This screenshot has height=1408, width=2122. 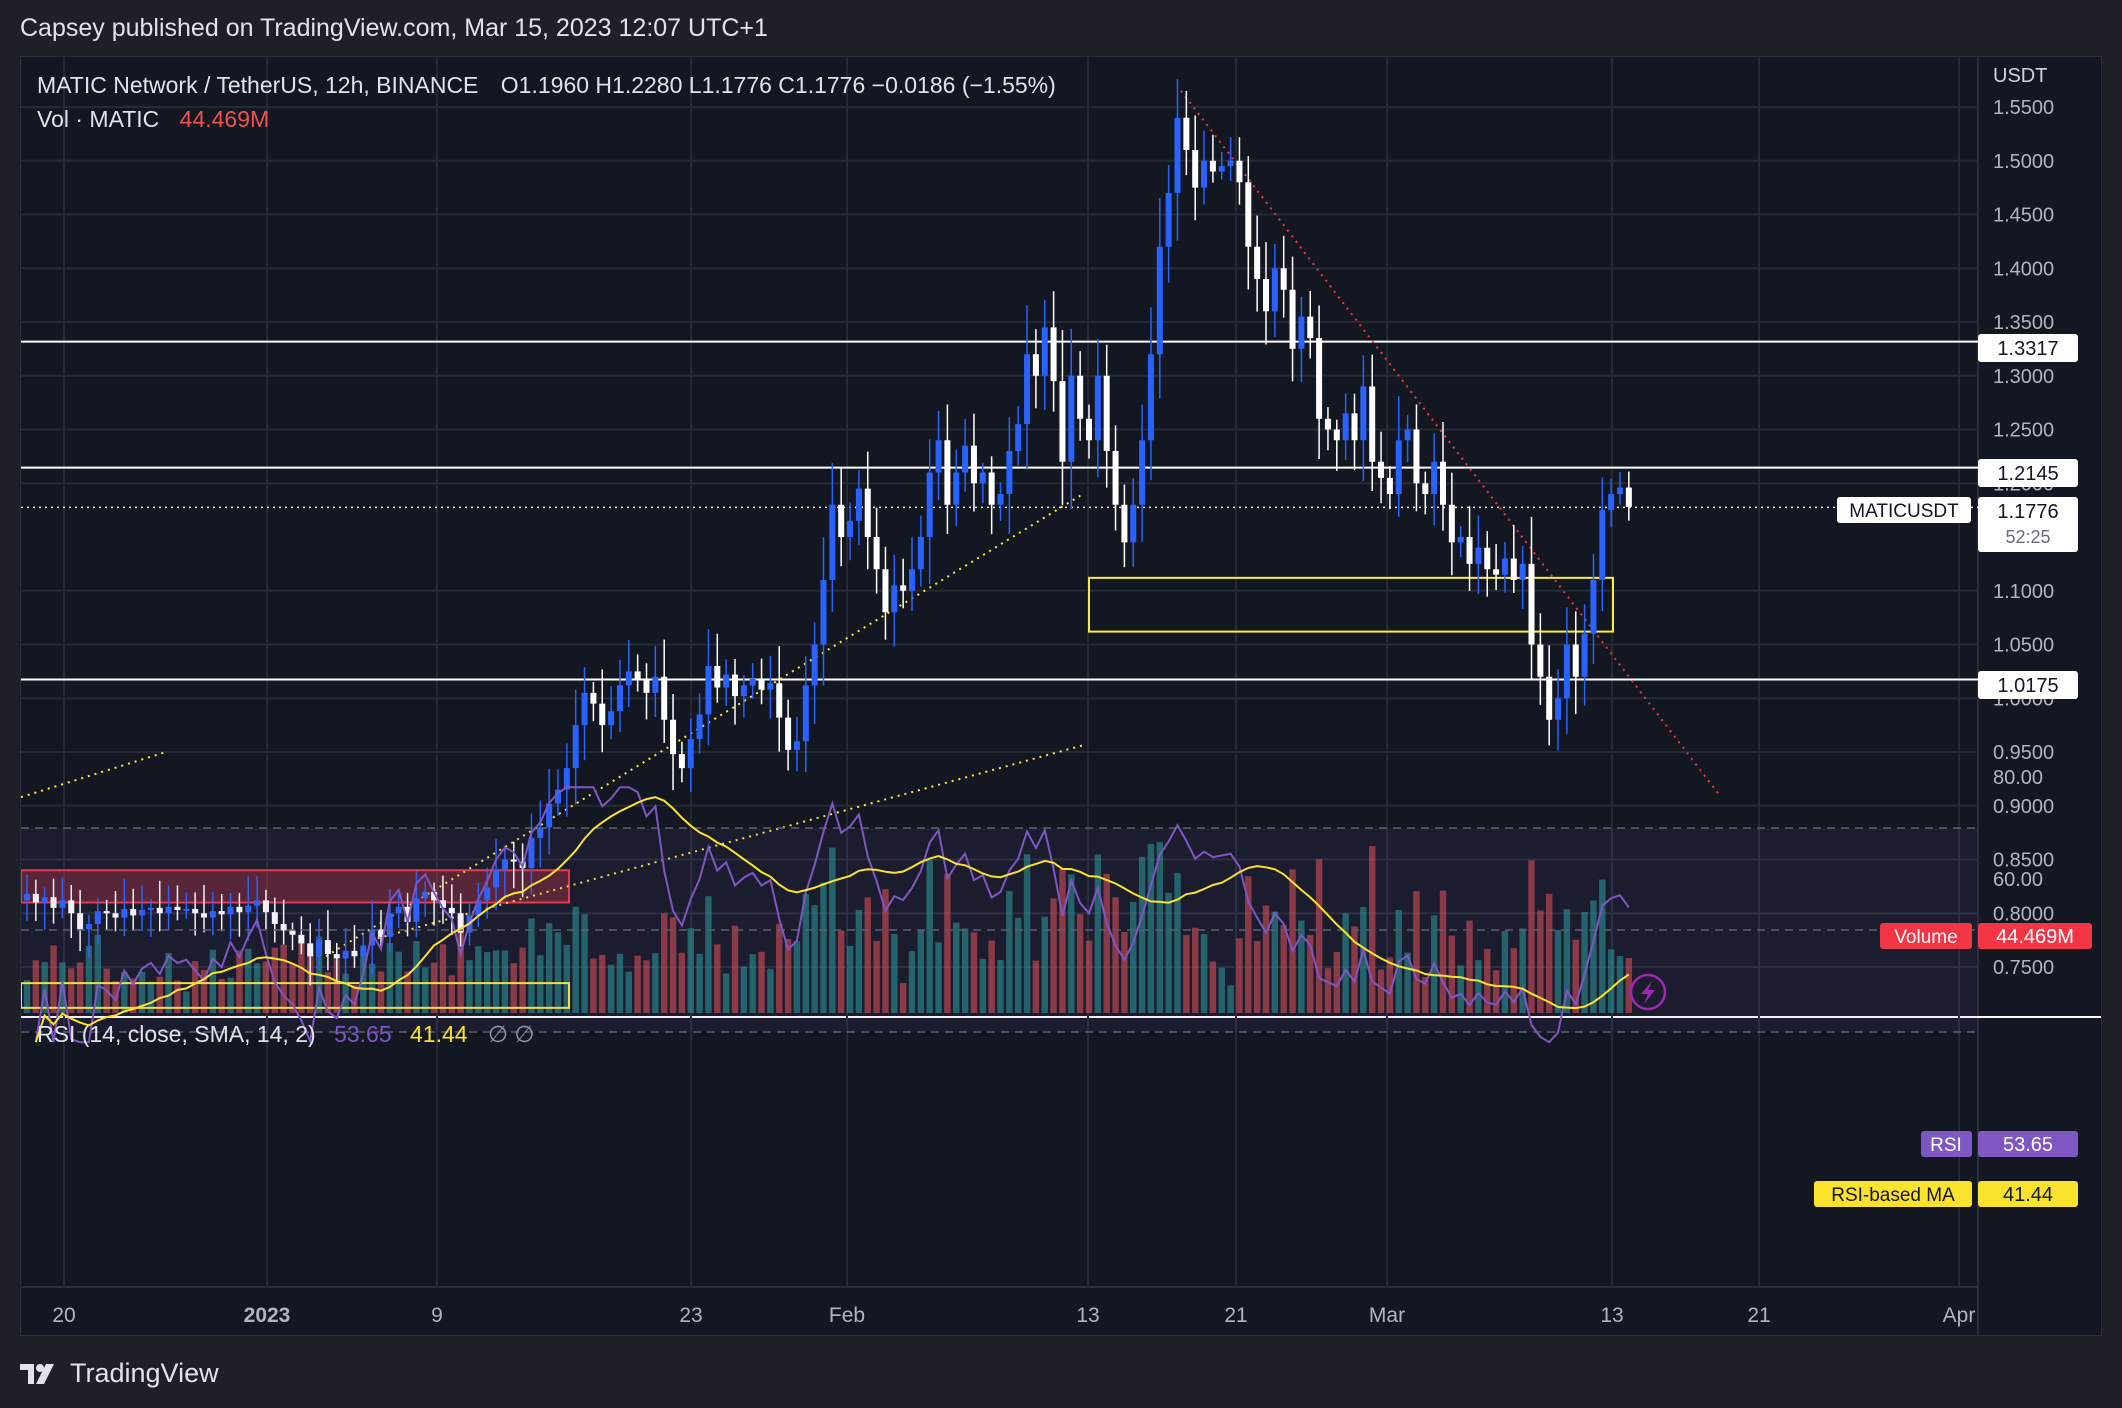 What do you see at coordinates (363, 1034) in the screenshot?
I see `legend-rsi-value: 53.65` at bounding box center [363, 1034].